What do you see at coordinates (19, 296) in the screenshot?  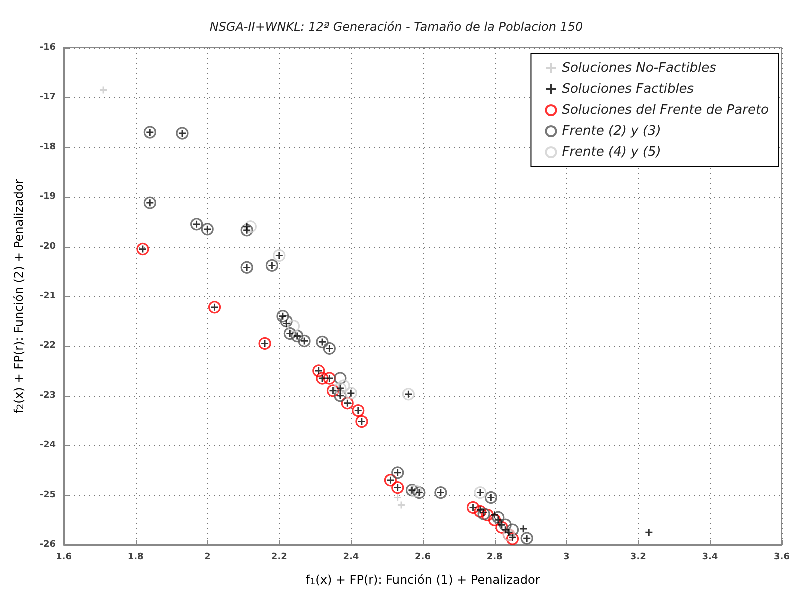 I see `y-axis-title: f2(x) + FP(r): Función (2) + Penalizador` at bounding box center [19, 296].